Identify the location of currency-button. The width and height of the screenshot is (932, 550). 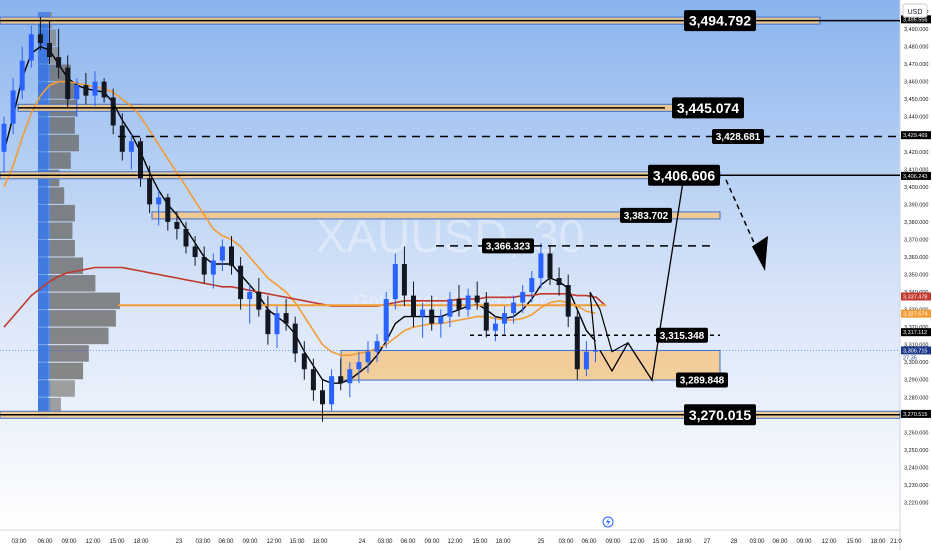
(915, 10).